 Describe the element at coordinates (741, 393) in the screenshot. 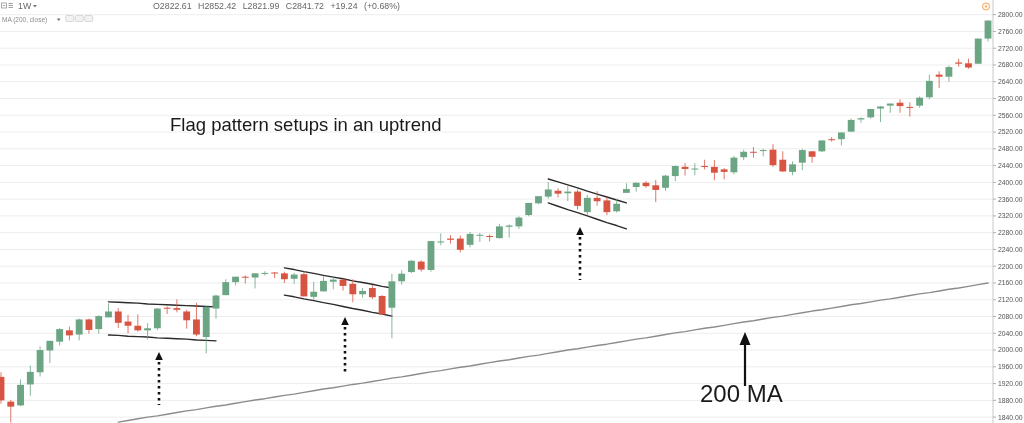

I see `annotation: 200 MA` at that location.